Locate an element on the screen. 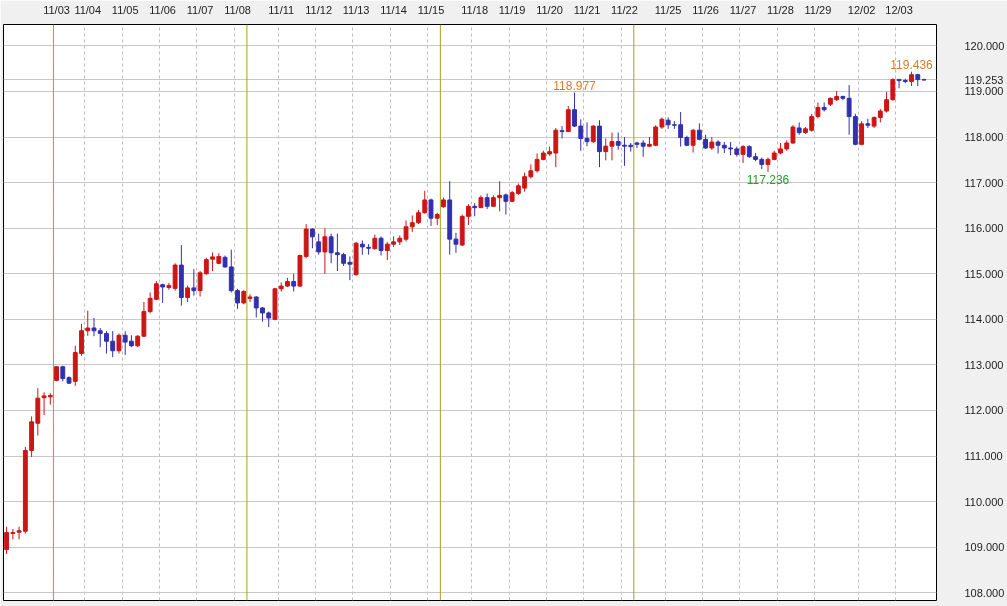  x-tick-label: 11/20 is located at coordinates (549, 9).